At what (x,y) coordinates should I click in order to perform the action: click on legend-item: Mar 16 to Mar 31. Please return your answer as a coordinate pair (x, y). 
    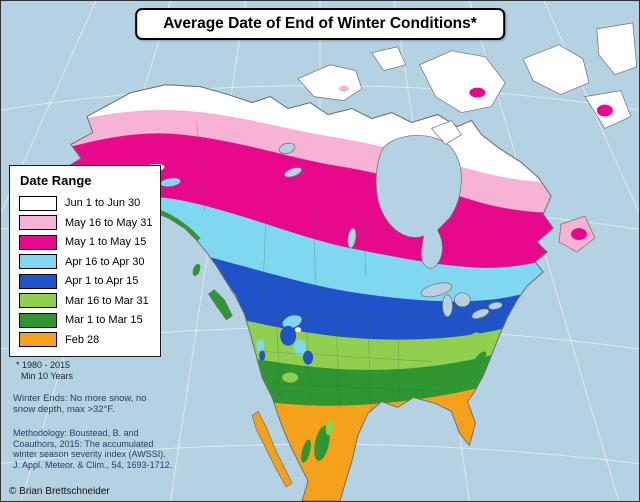
    Looking at the image, I should click on (85, 301).